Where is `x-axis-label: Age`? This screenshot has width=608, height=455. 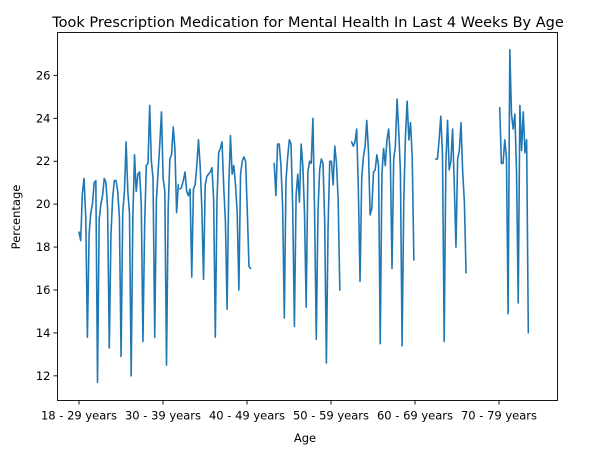
x-axis-label: Age is located at coordinates (305, 438).